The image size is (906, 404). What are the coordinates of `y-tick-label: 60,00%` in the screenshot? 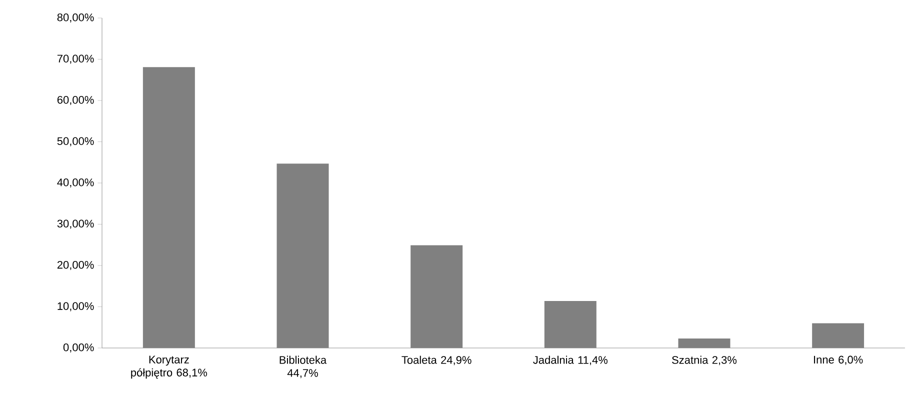 It's located at (75, 101).